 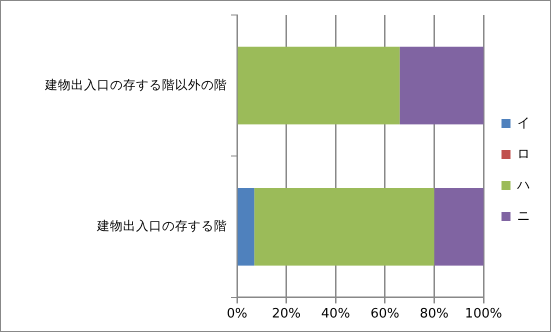 What do you see at coordinates (523, 154) in the screenshot?
I see `legend-label: ロ` at bounding box center [523, 154].